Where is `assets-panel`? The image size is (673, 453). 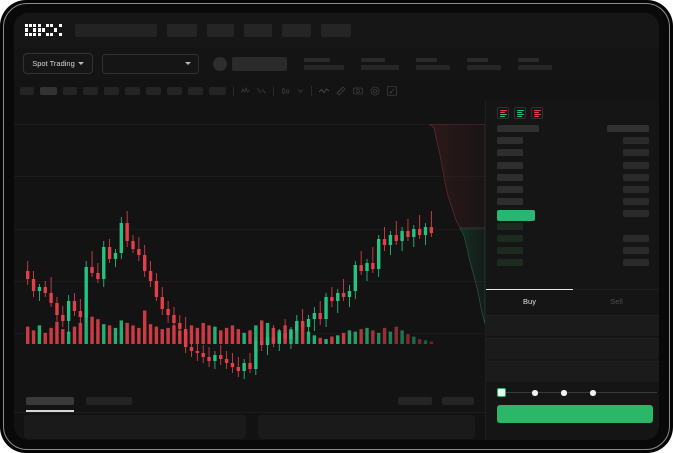 assets-panel is located at coordinates (366, 427).